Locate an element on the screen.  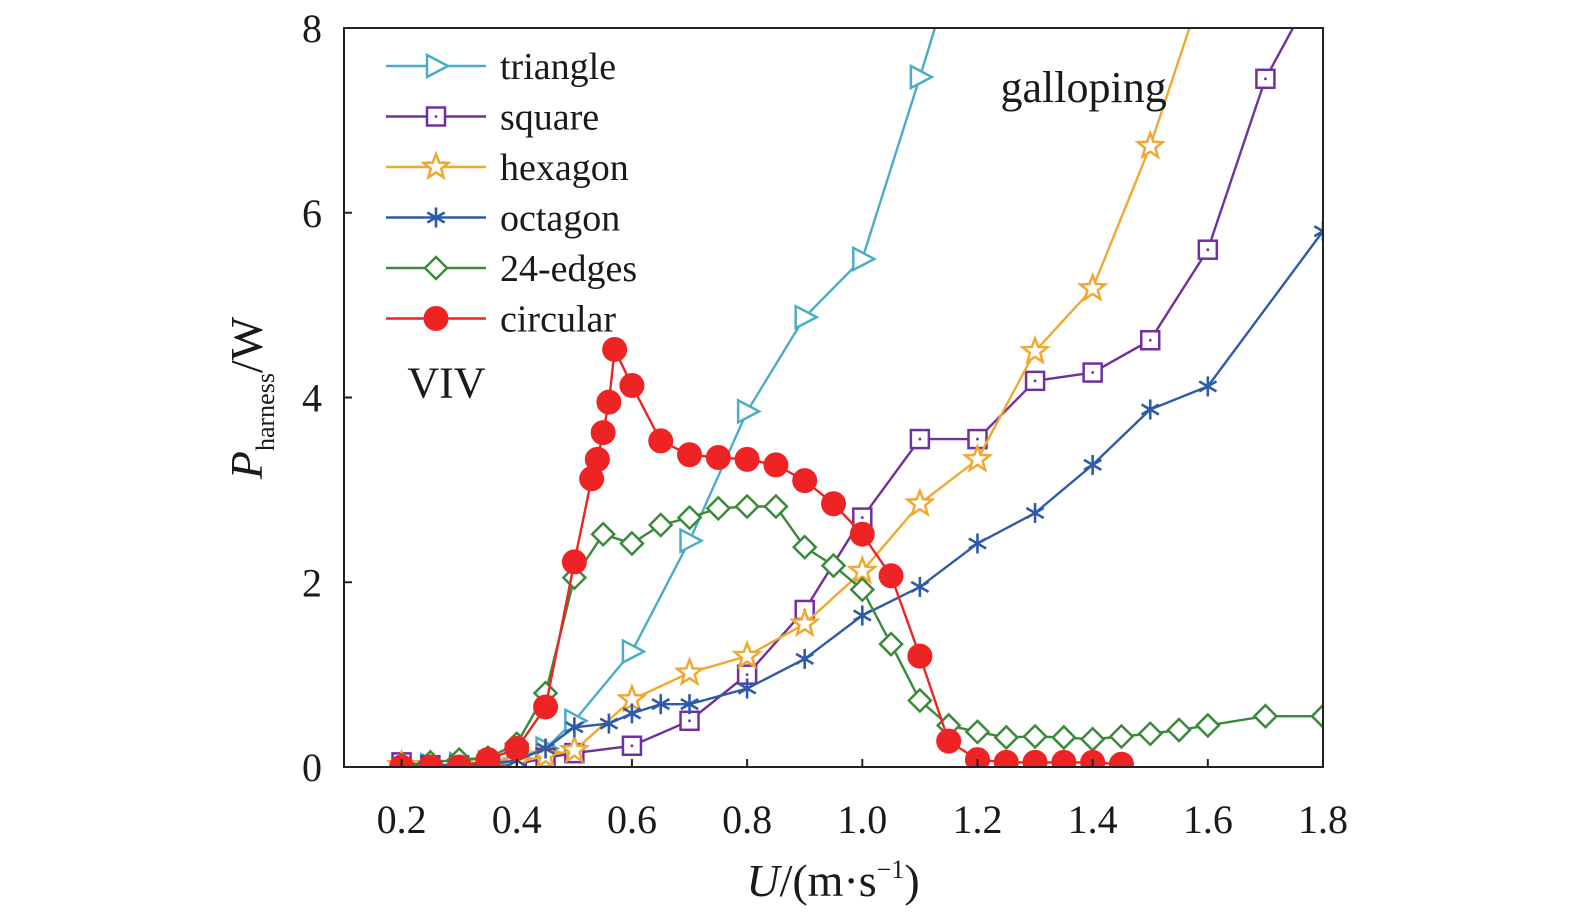
legend-label: square is located at coordinates (549, 118).